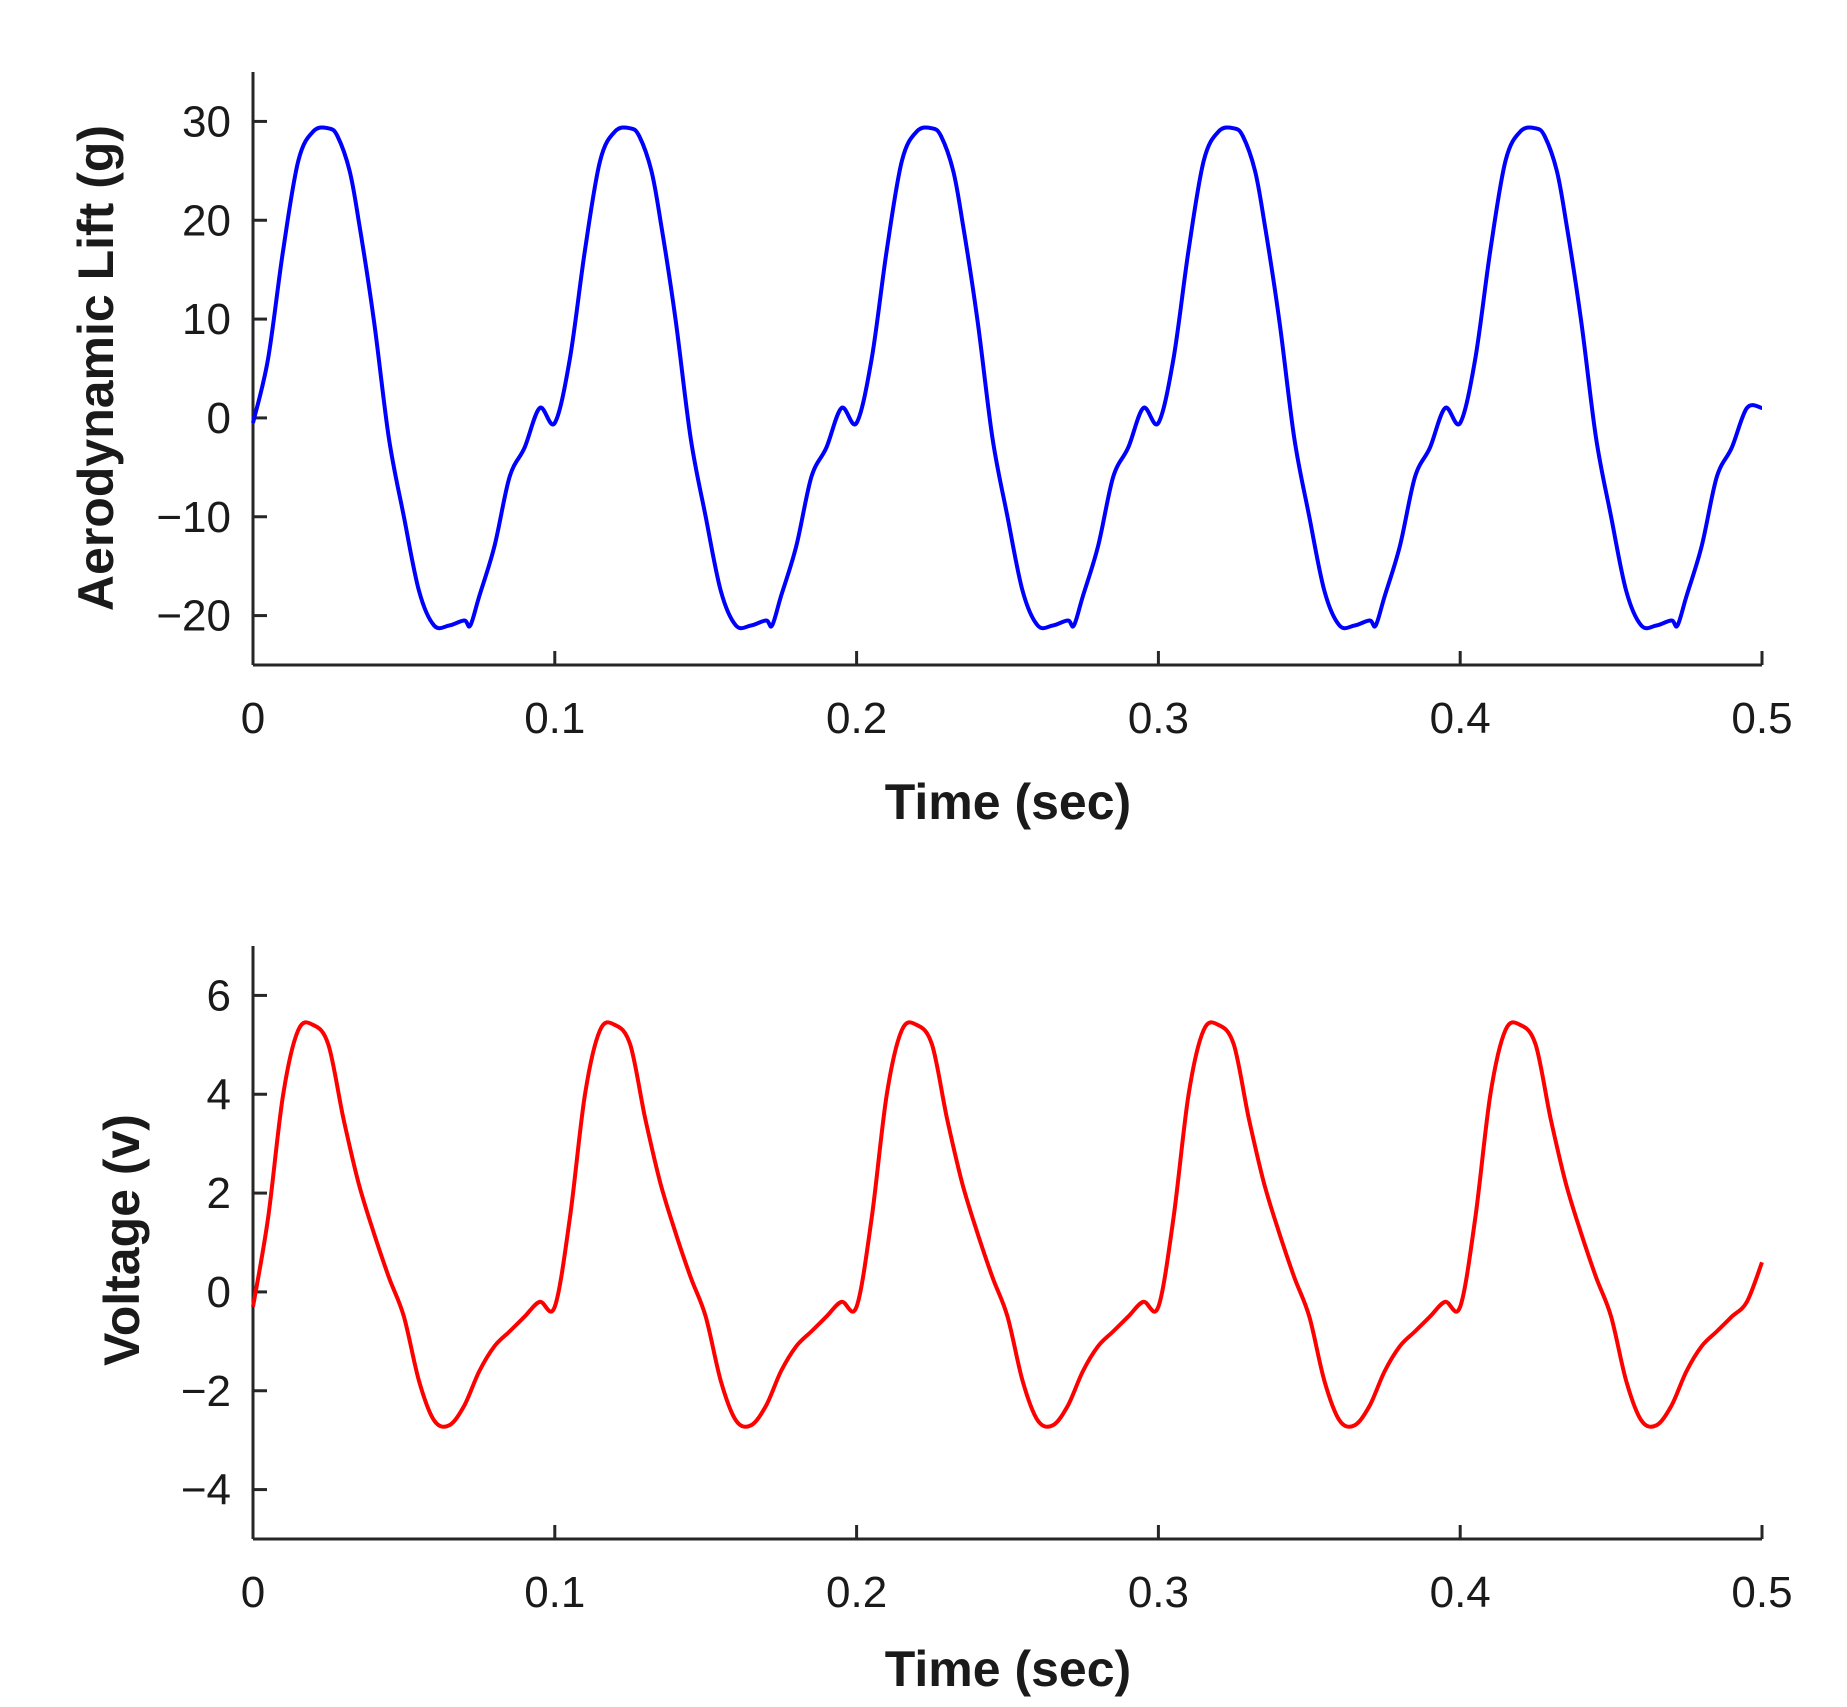  What do you see at coordinates (219, 1193) in the screenshot?
I see `voltage-y-tick-label: 2` at bounding box center [219, 1193].